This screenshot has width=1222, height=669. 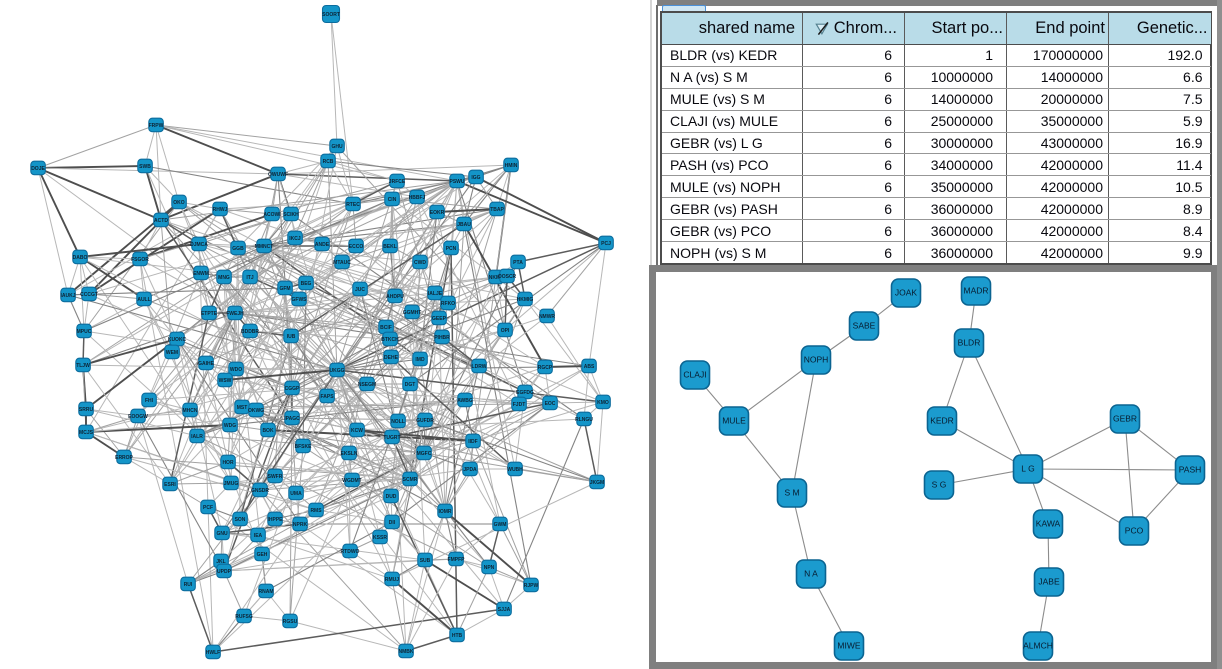 What do you see at coordinates (390, 247) in the screenshot?
I see `svg-text: BEKL` at bounding box center [390, 247].